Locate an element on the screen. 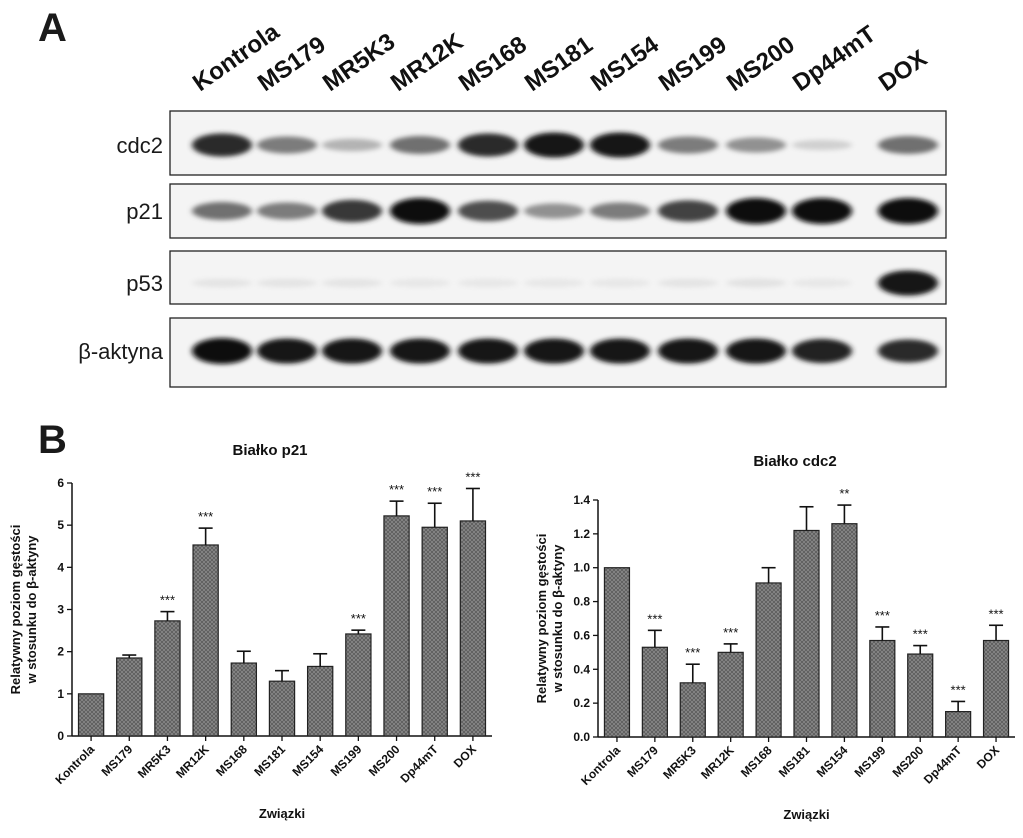 The width and height of the screenshot is (1023, 838). y-tick-label: 1.0 is located at coordinates (581, 568).